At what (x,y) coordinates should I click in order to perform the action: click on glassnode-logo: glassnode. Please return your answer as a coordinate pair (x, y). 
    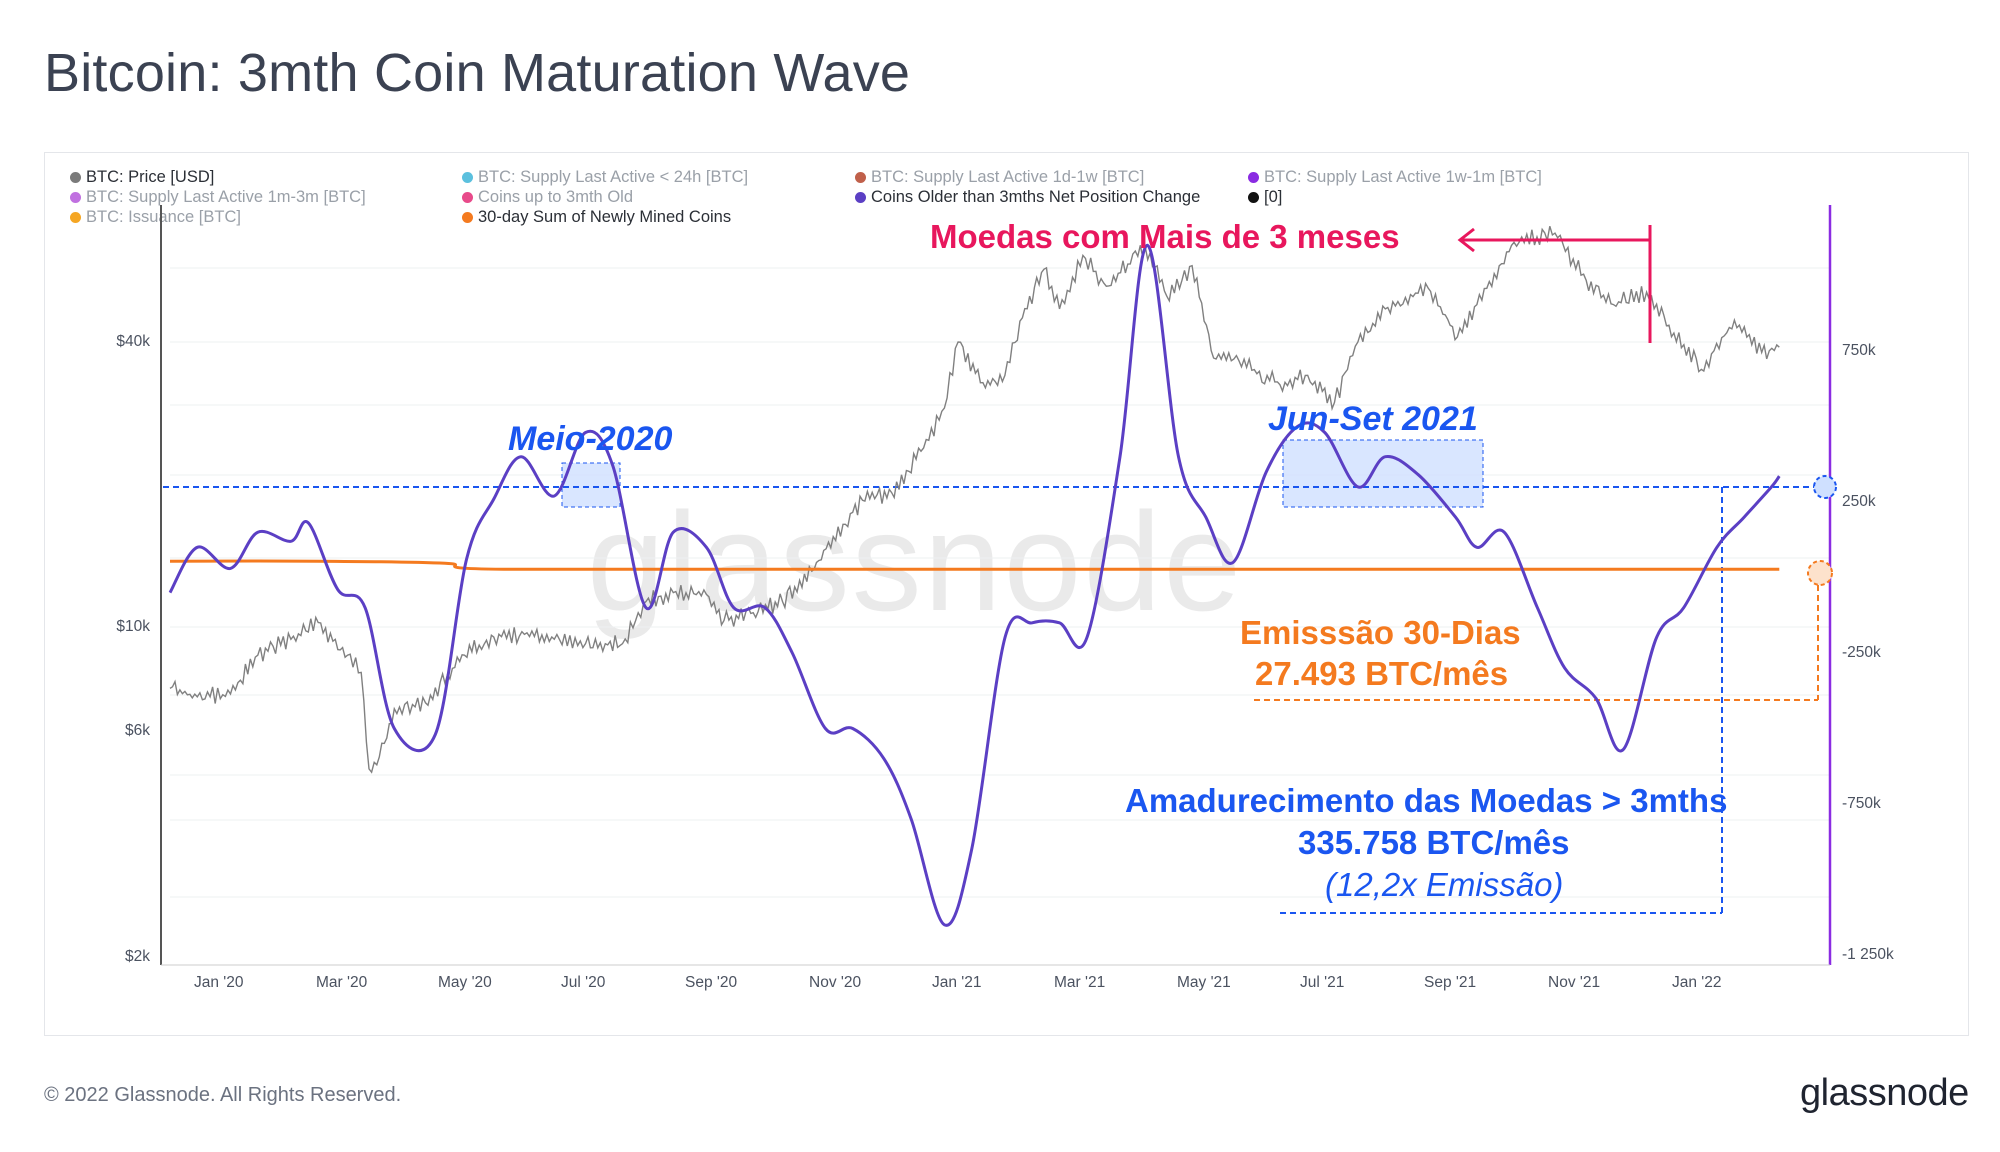
    Looking at the image, I should click on (1884, 1093).